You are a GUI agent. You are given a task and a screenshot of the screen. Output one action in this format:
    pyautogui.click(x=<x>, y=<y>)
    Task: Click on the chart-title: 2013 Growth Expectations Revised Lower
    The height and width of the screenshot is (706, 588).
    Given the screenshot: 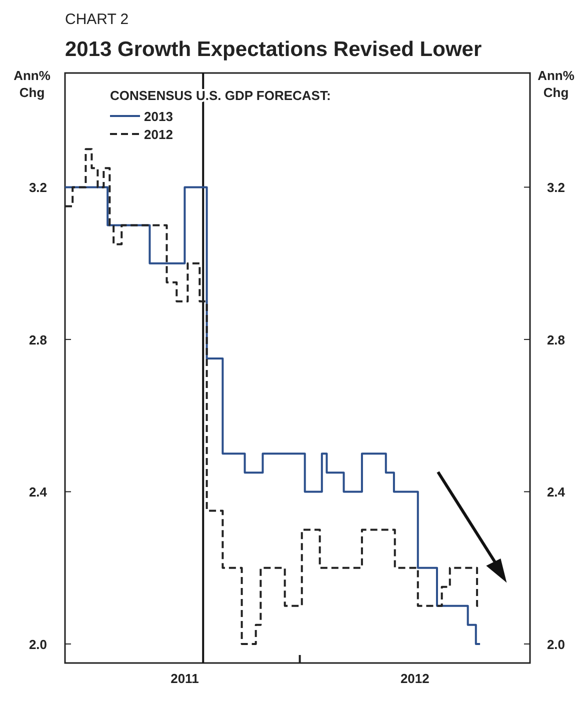 What is the action you would take?
    pyautogui.click(x=273, y=49)
    